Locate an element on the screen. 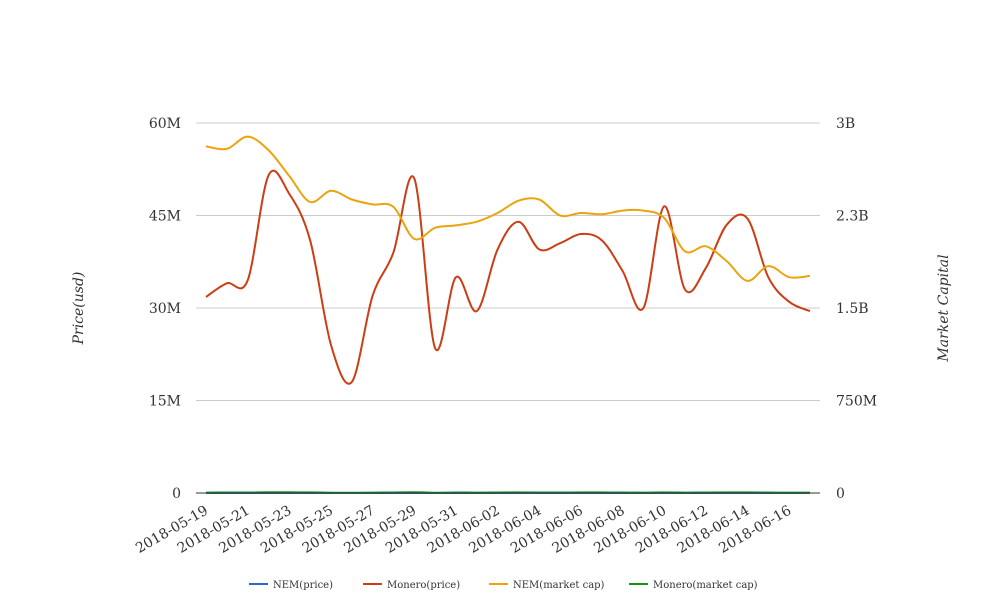 The height and width of the screenshot is (616, 1008). right-axis-ticks: 0 750M 1.5B 2.3B 3B is located at coordinates (856, 309).